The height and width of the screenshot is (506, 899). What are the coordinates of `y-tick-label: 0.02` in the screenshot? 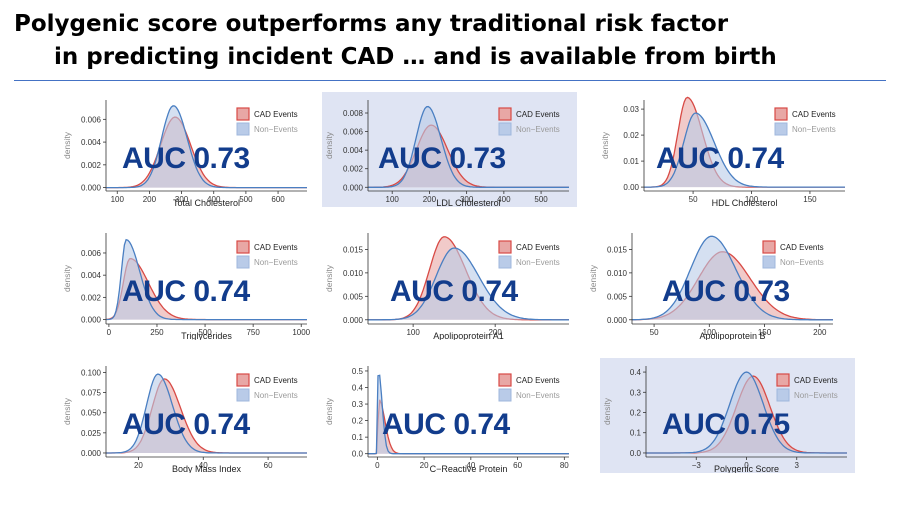 It's located at (631, 135).